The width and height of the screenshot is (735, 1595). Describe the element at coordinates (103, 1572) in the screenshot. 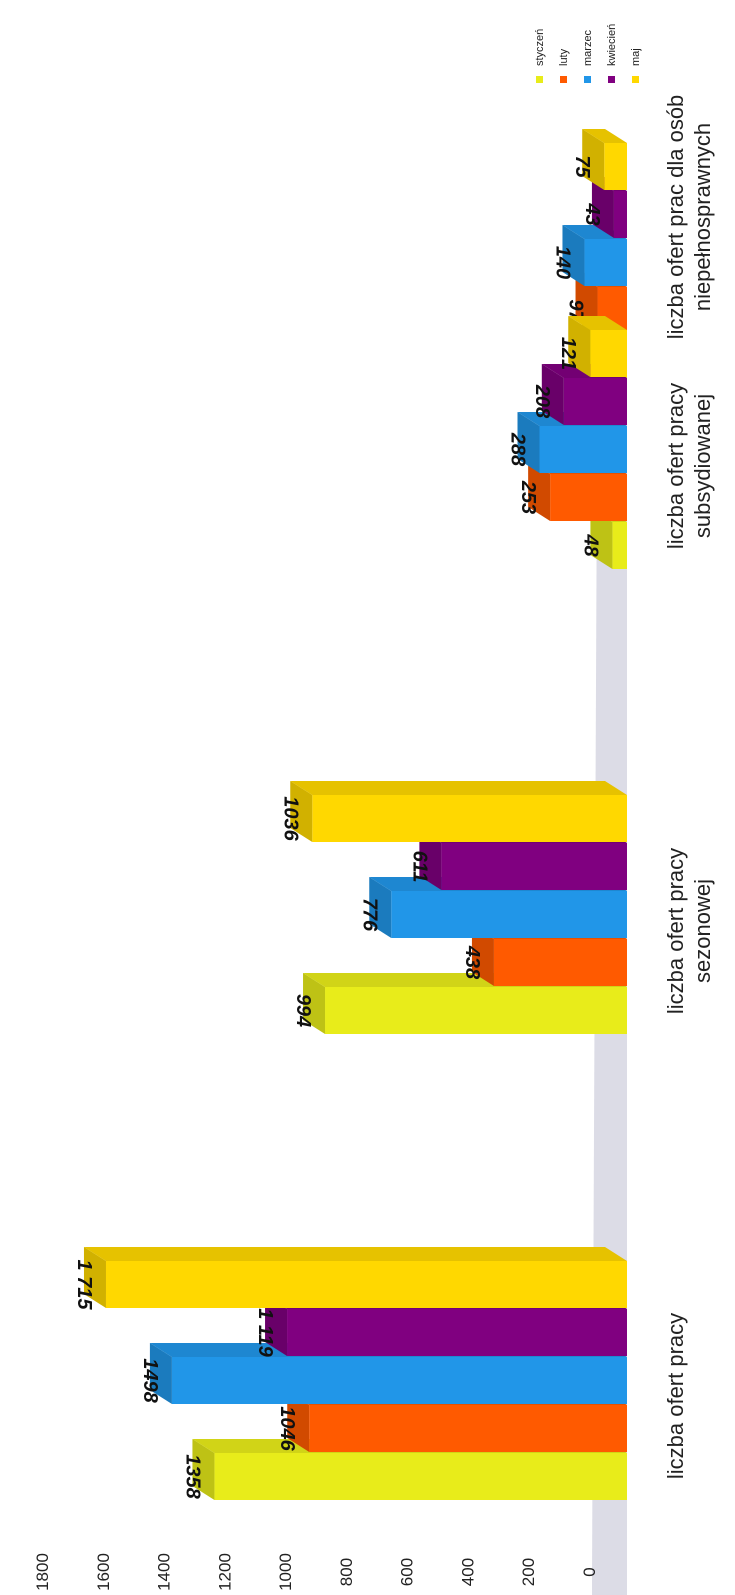

I see `y-tick-label: 1600` at that location.